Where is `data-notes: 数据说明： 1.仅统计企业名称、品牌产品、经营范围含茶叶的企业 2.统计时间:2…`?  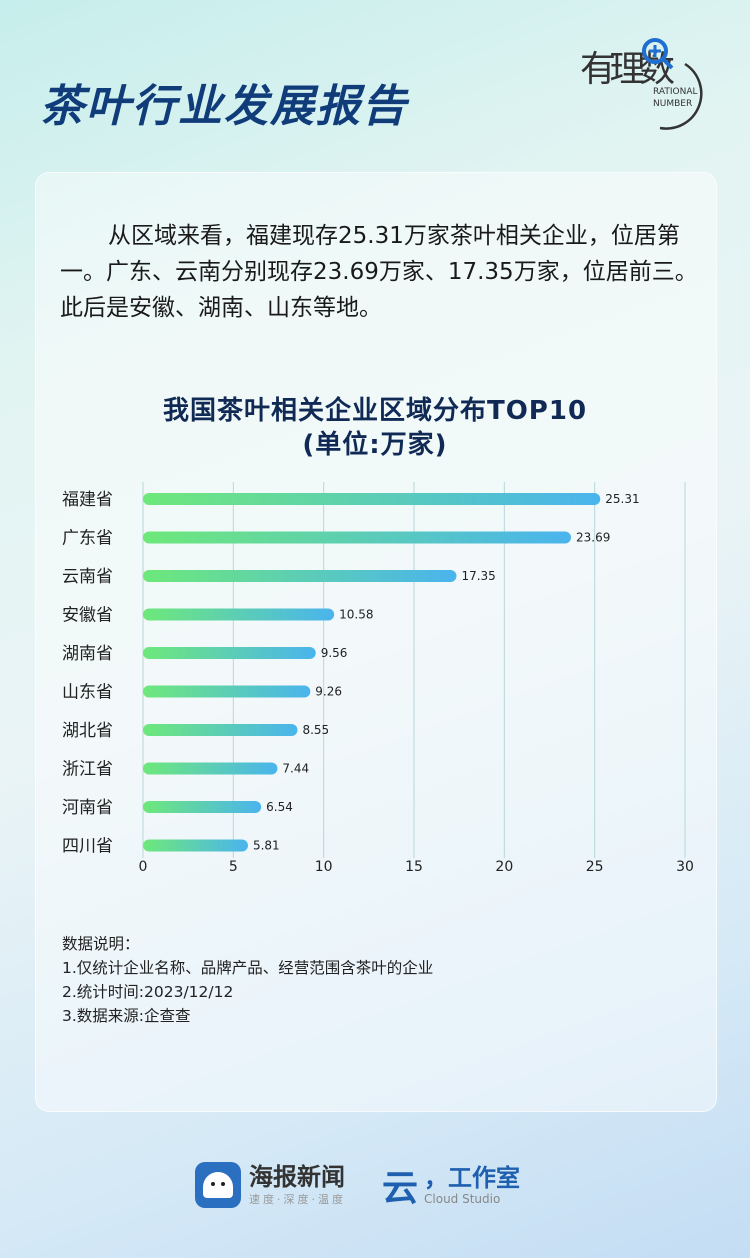
data-notes: 数据说明： 1.仅统计企业名称、品牌产品、经营范围含茶叶的企业 2.统计时间:2… is located at coordinates (247, 980).